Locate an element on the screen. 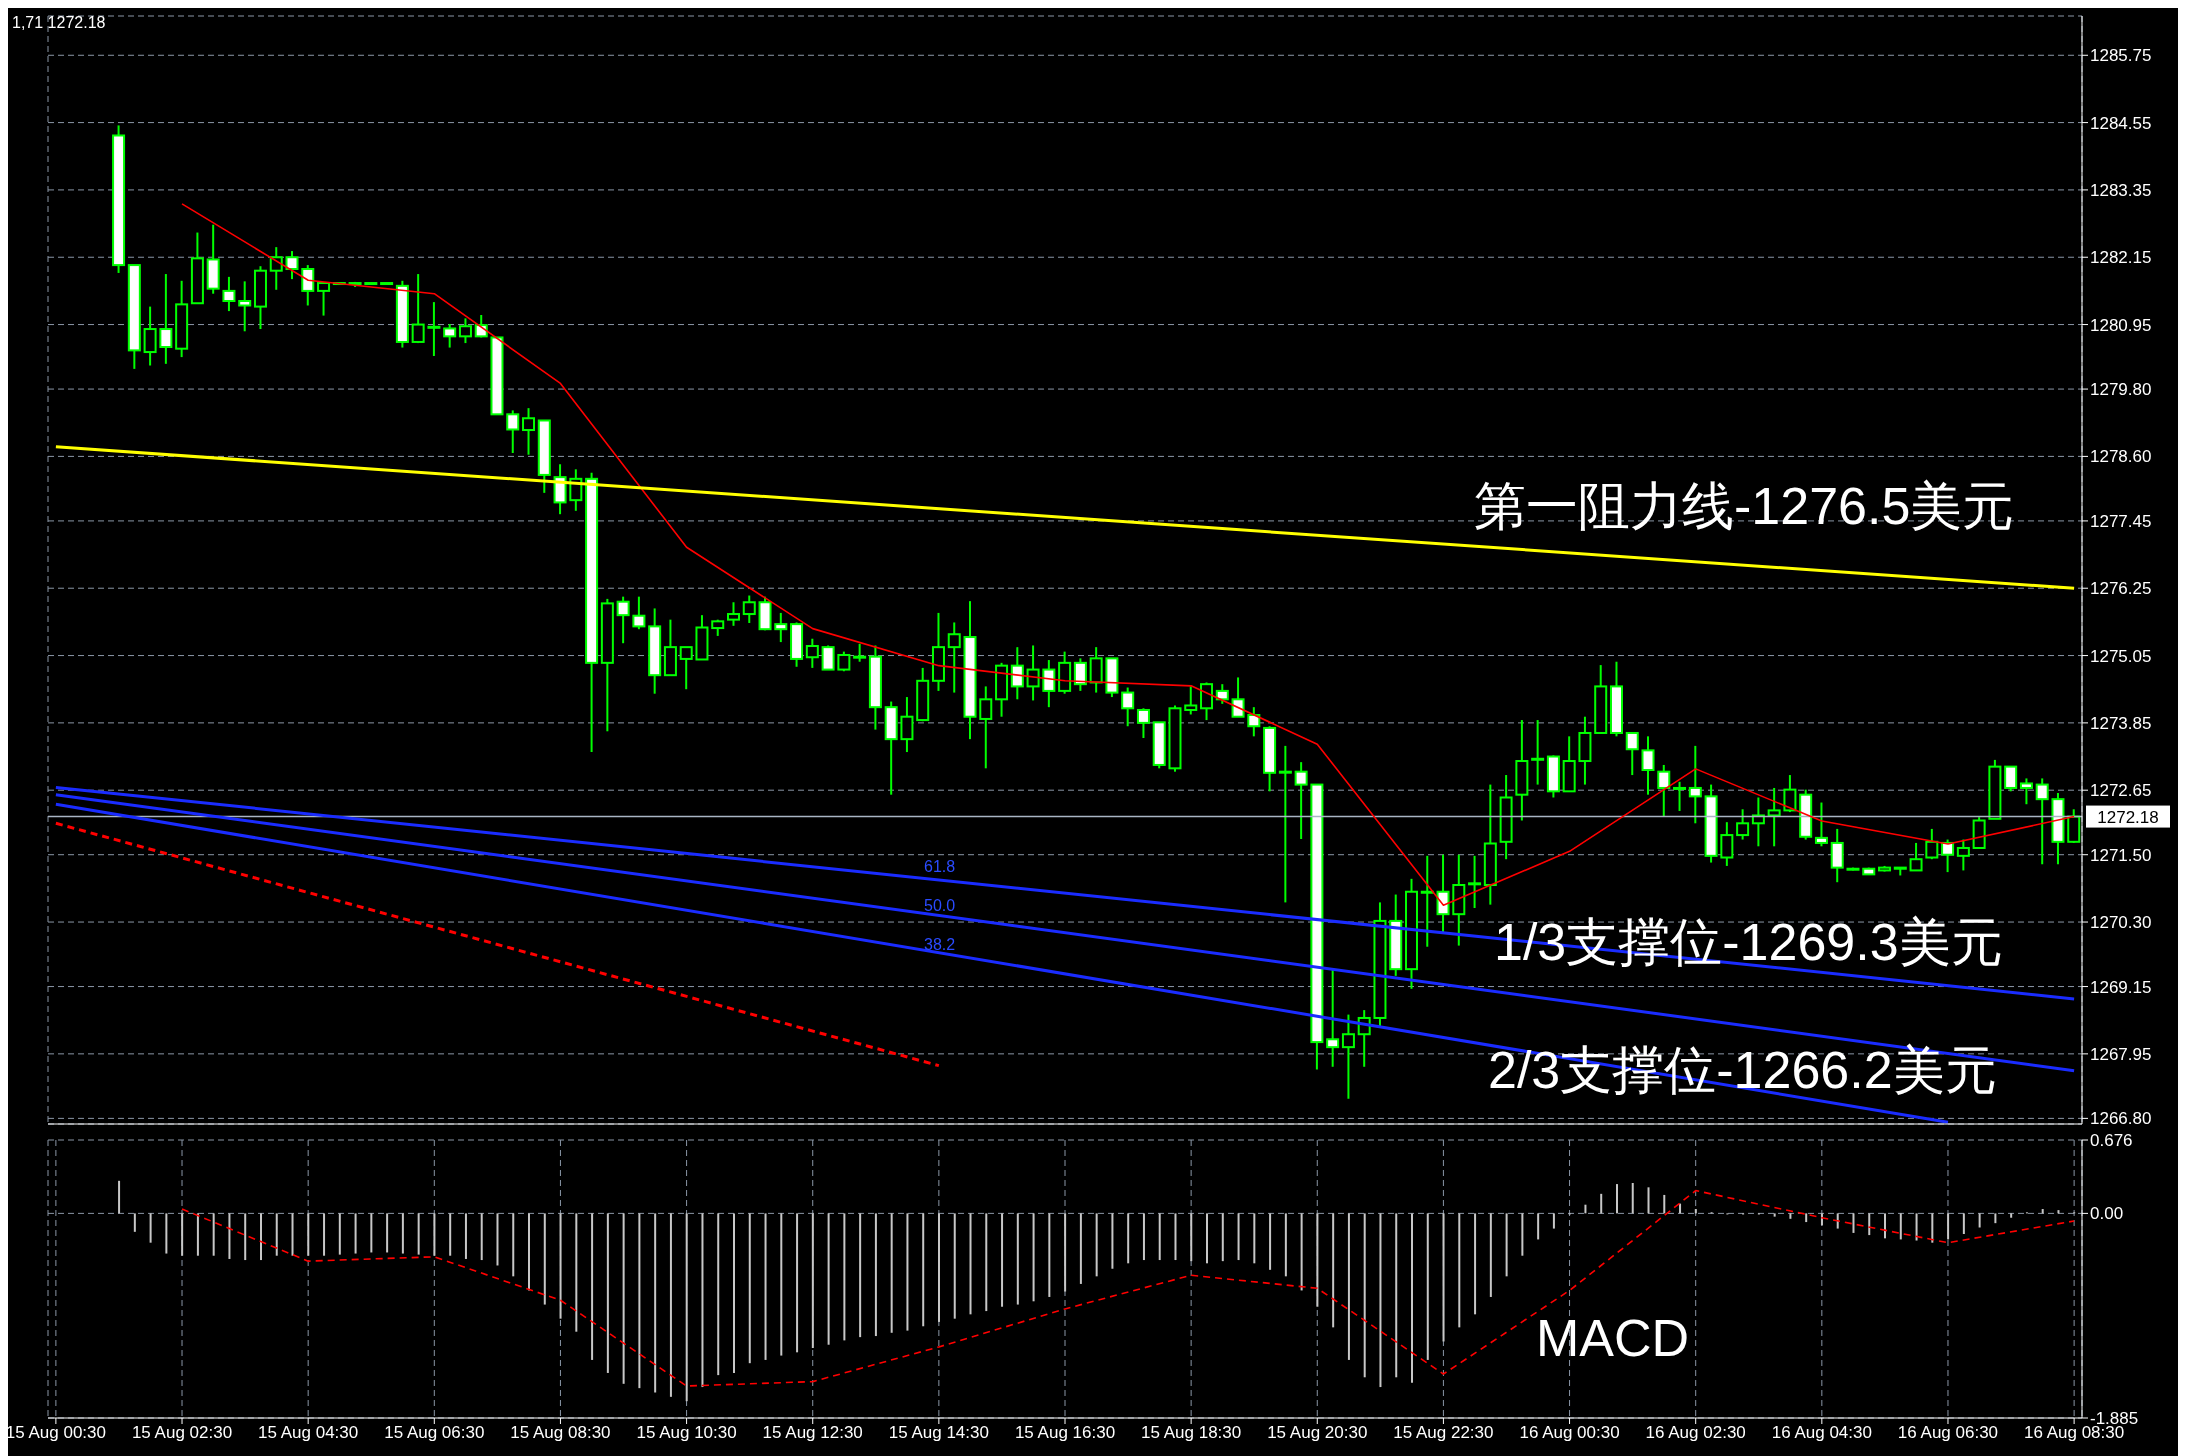 The height and width of the screenshot is (1456, 2186). y-tick-label: 1272.65 is located at coordinates (2121, 791).